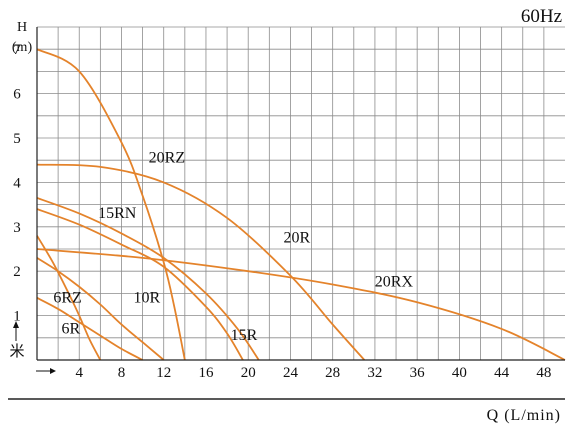 Image resolution: width=567 pixels, height=430 pixels. I want to click on curve-15r, so click(140, 284).